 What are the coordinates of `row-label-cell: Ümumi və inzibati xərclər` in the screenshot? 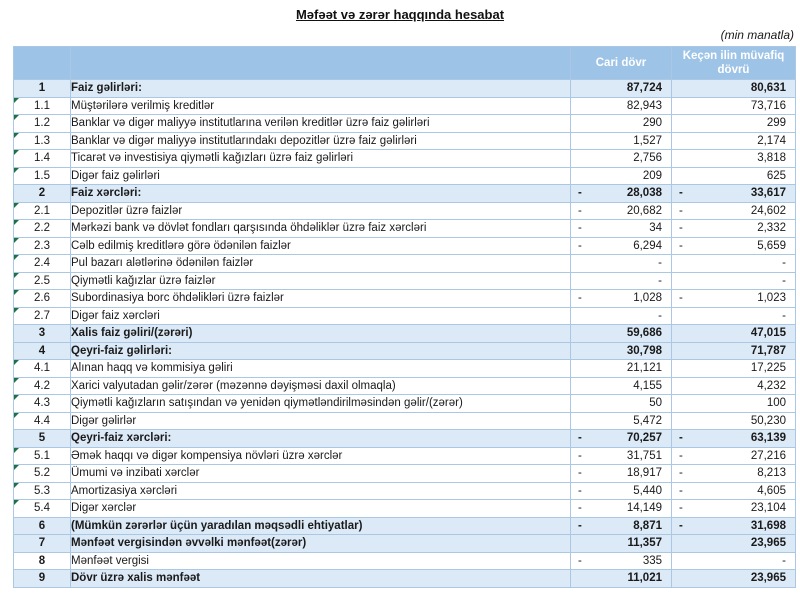 It's located at (320, 473).